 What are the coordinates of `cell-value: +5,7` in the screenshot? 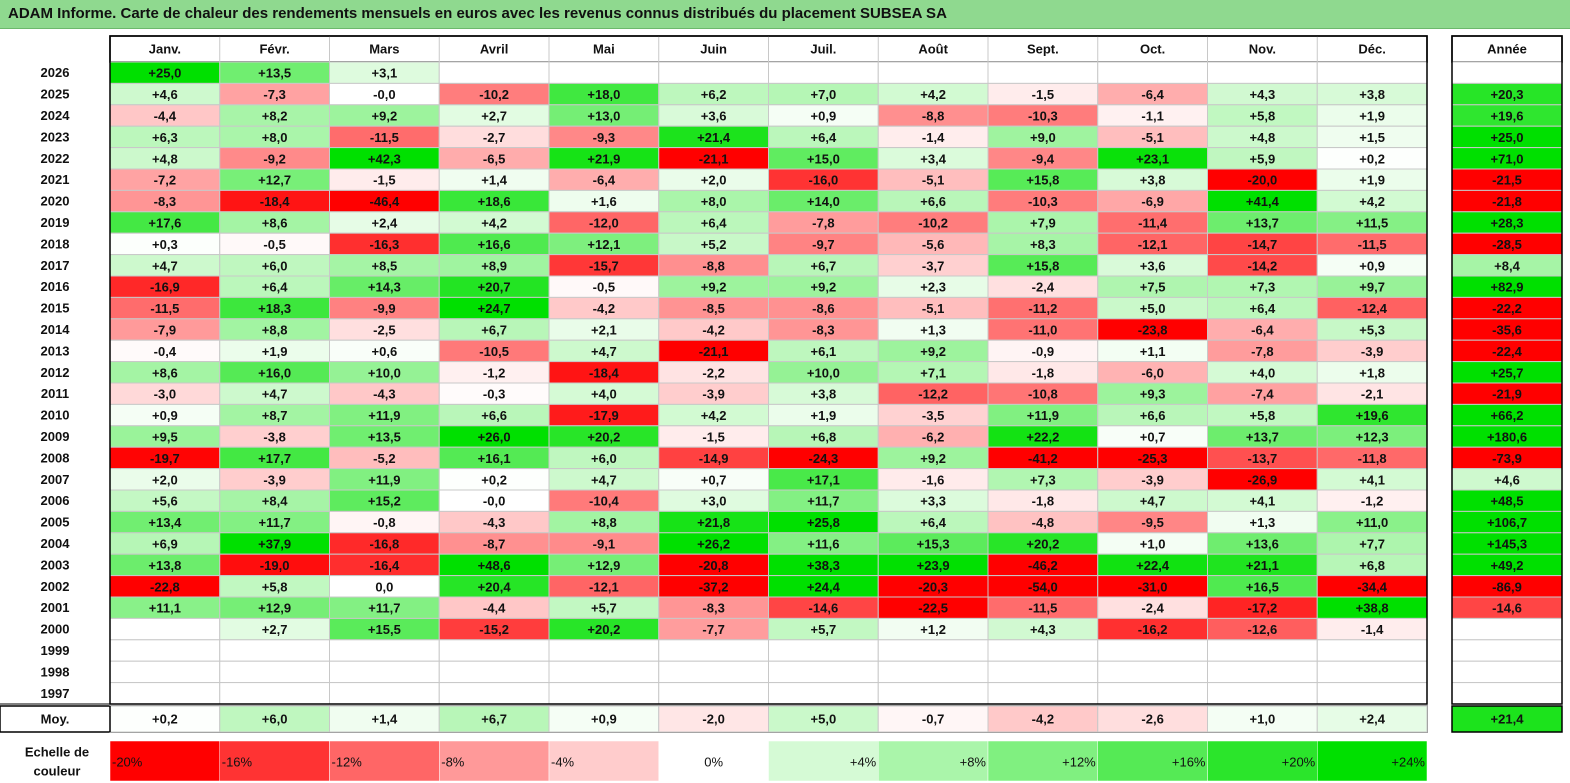 It's located at (824, 629).